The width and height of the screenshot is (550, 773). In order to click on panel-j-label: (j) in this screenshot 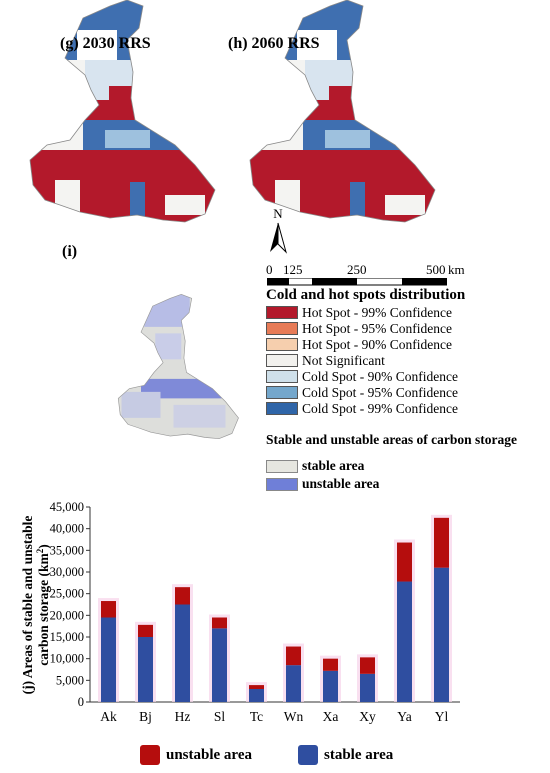, I will do `click(27, 688)`.